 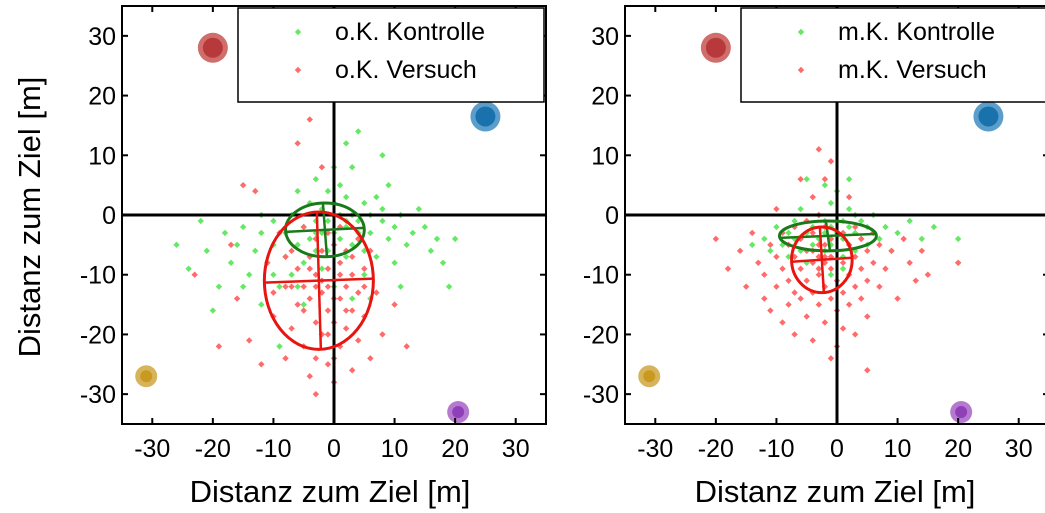 What do you see at coordinates (801, 32) in the screenshot?
I see `legend-marker` at bounding box center [801, 32].